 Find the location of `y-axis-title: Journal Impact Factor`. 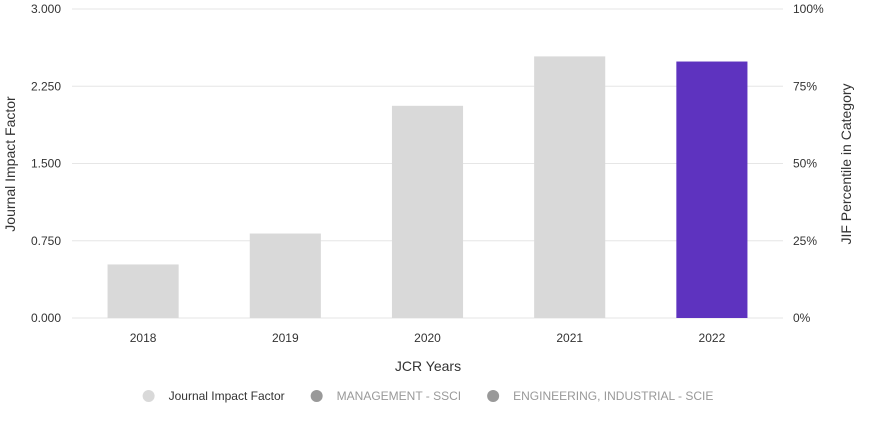

y-axis-title: Journal Impact Factor is located at coordinates (10, 164).